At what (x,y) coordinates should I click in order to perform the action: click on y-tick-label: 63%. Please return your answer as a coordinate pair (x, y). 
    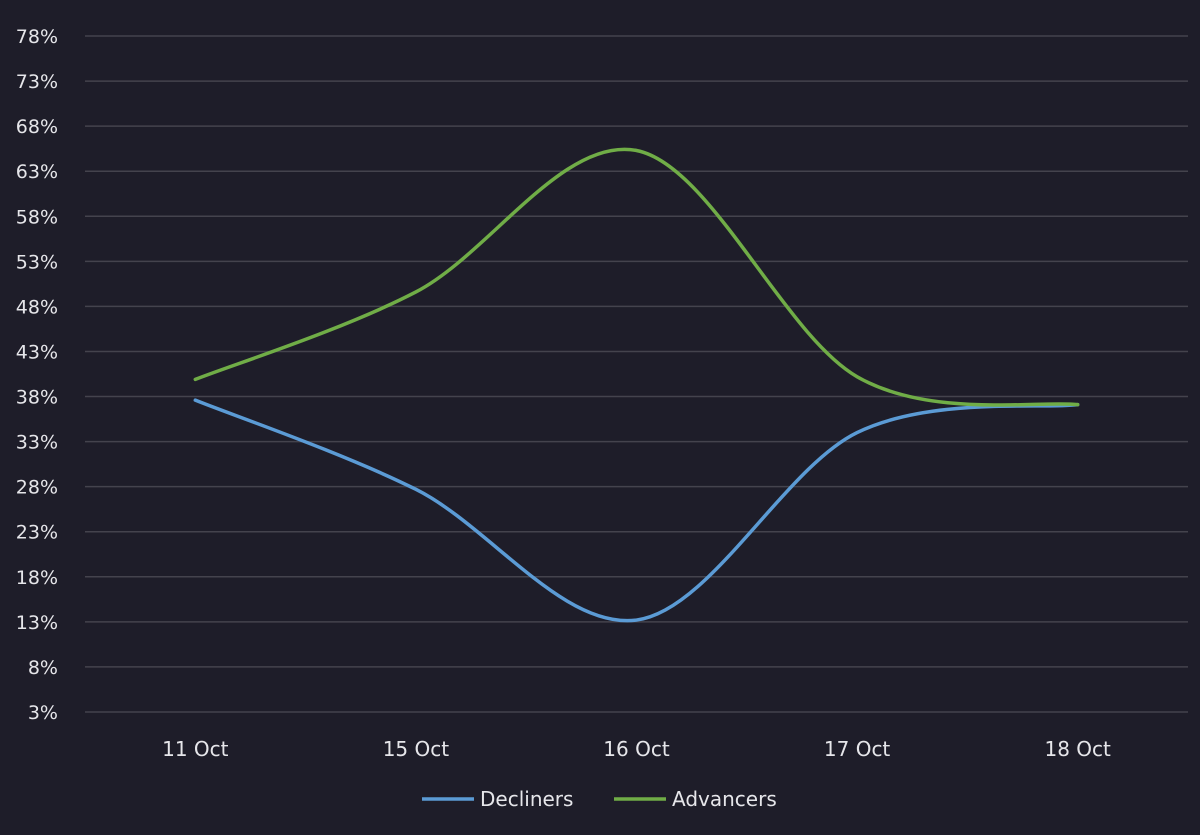
    Looking at the image, I should click on (37, 172).